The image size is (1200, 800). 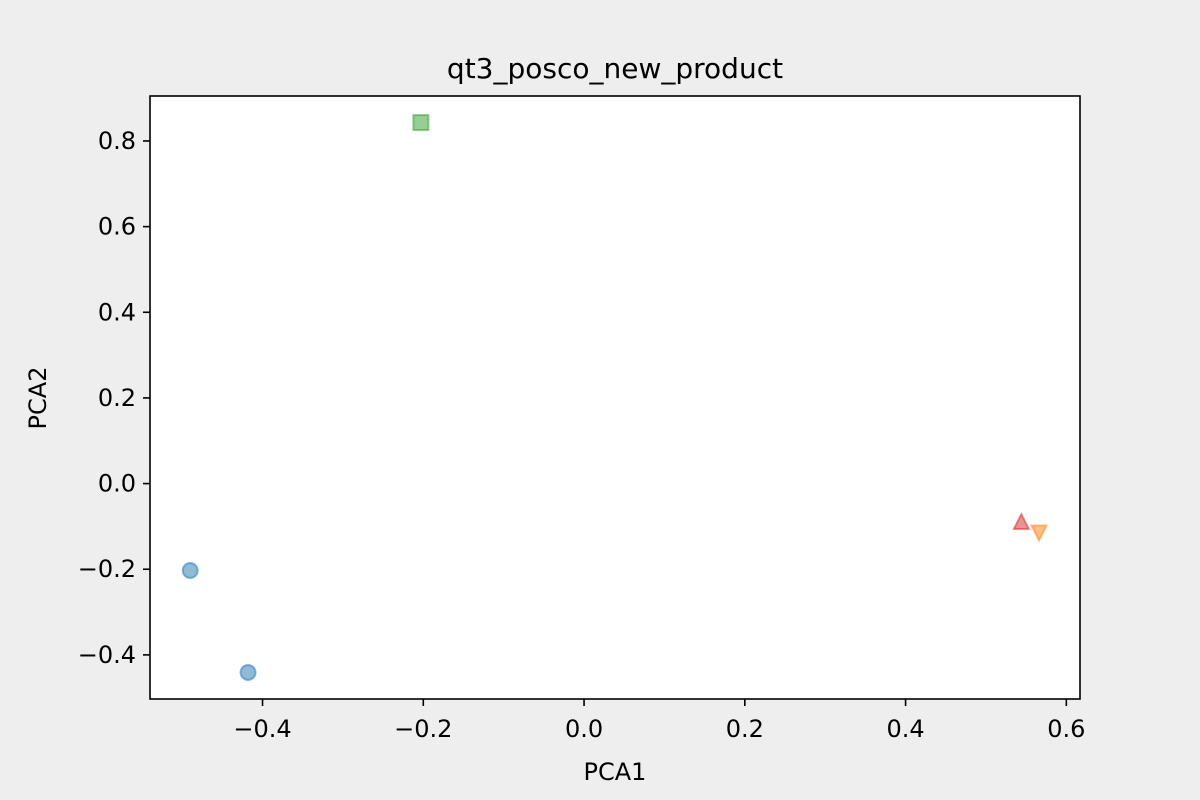 What do you see at coordinates (615, 772) in the screenshot?
I see `x-axis-label: PCA1` at bounding box center [615, 772].